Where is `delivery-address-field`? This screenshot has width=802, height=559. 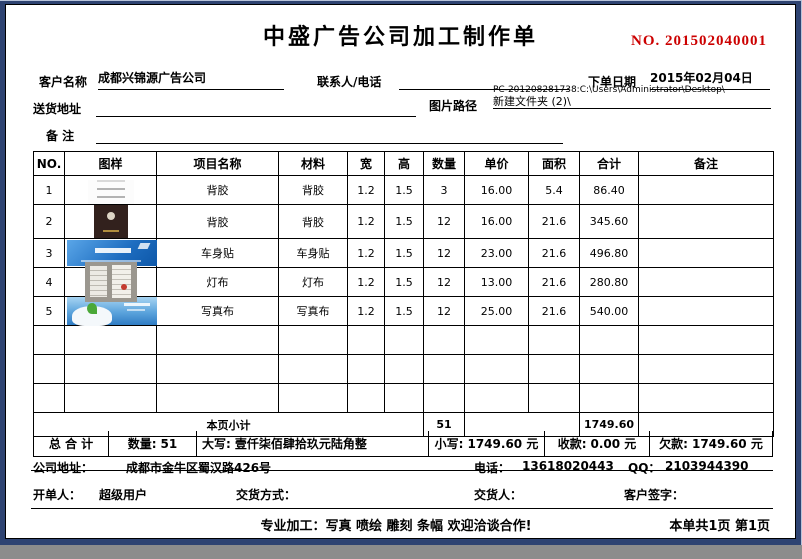
delivery-address-field is located at coordinates (256, 106).